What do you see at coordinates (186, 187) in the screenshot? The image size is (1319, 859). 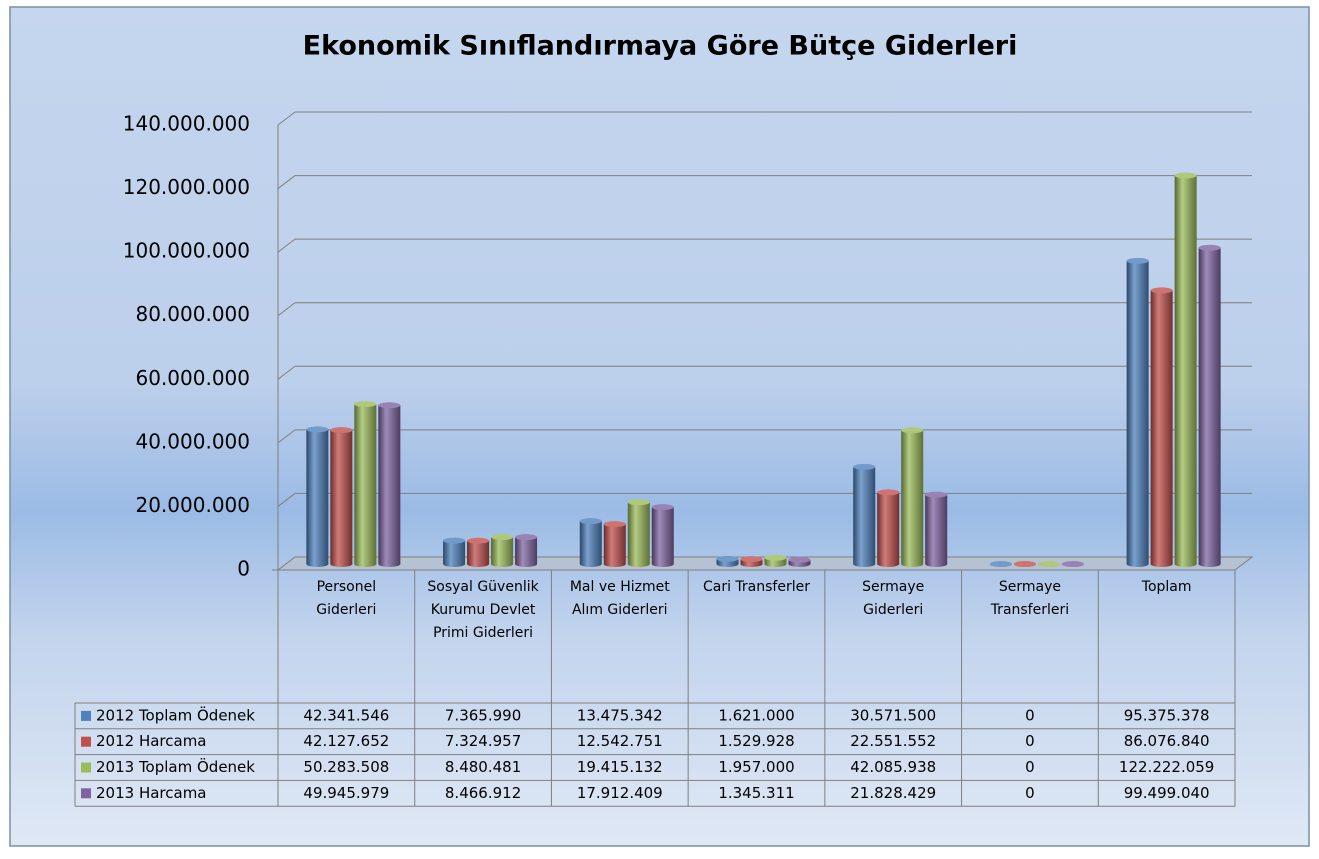 I see `y-tick-label: 120.000.000` at bounding box center [186, 187].